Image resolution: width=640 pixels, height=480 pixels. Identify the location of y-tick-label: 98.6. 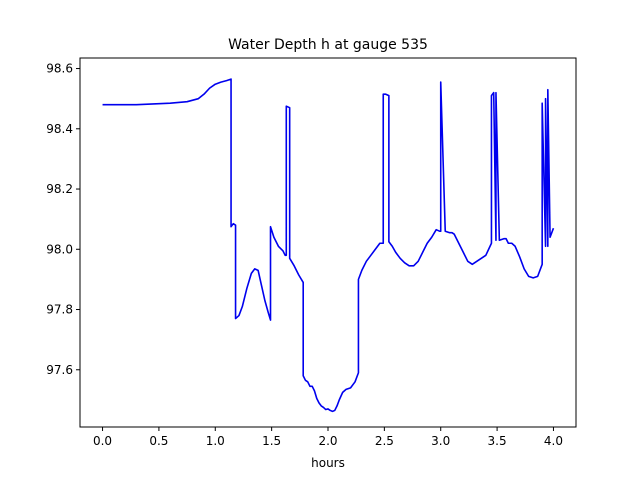
(59, 69).